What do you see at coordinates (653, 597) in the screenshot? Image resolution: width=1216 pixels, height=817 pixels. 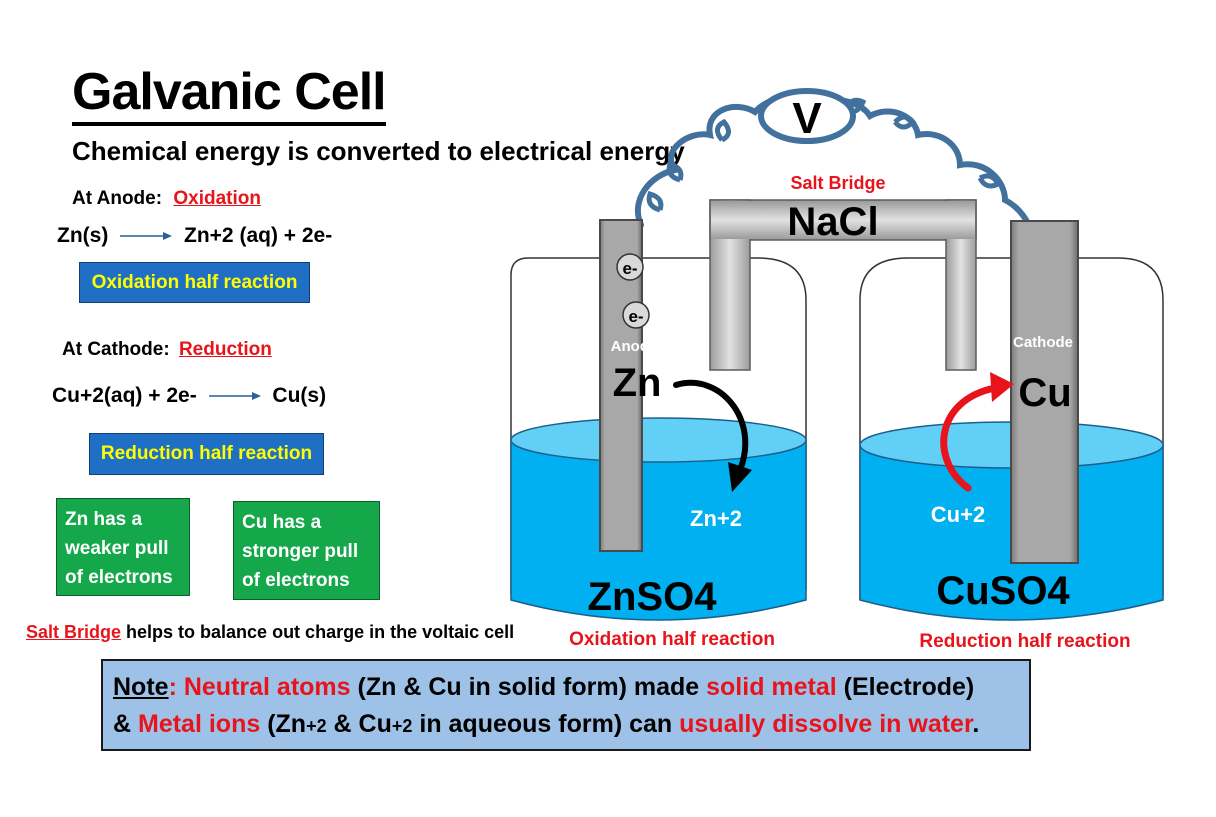 I see `left-solution-label: ZnSO4` at bounding box center [653, 597].